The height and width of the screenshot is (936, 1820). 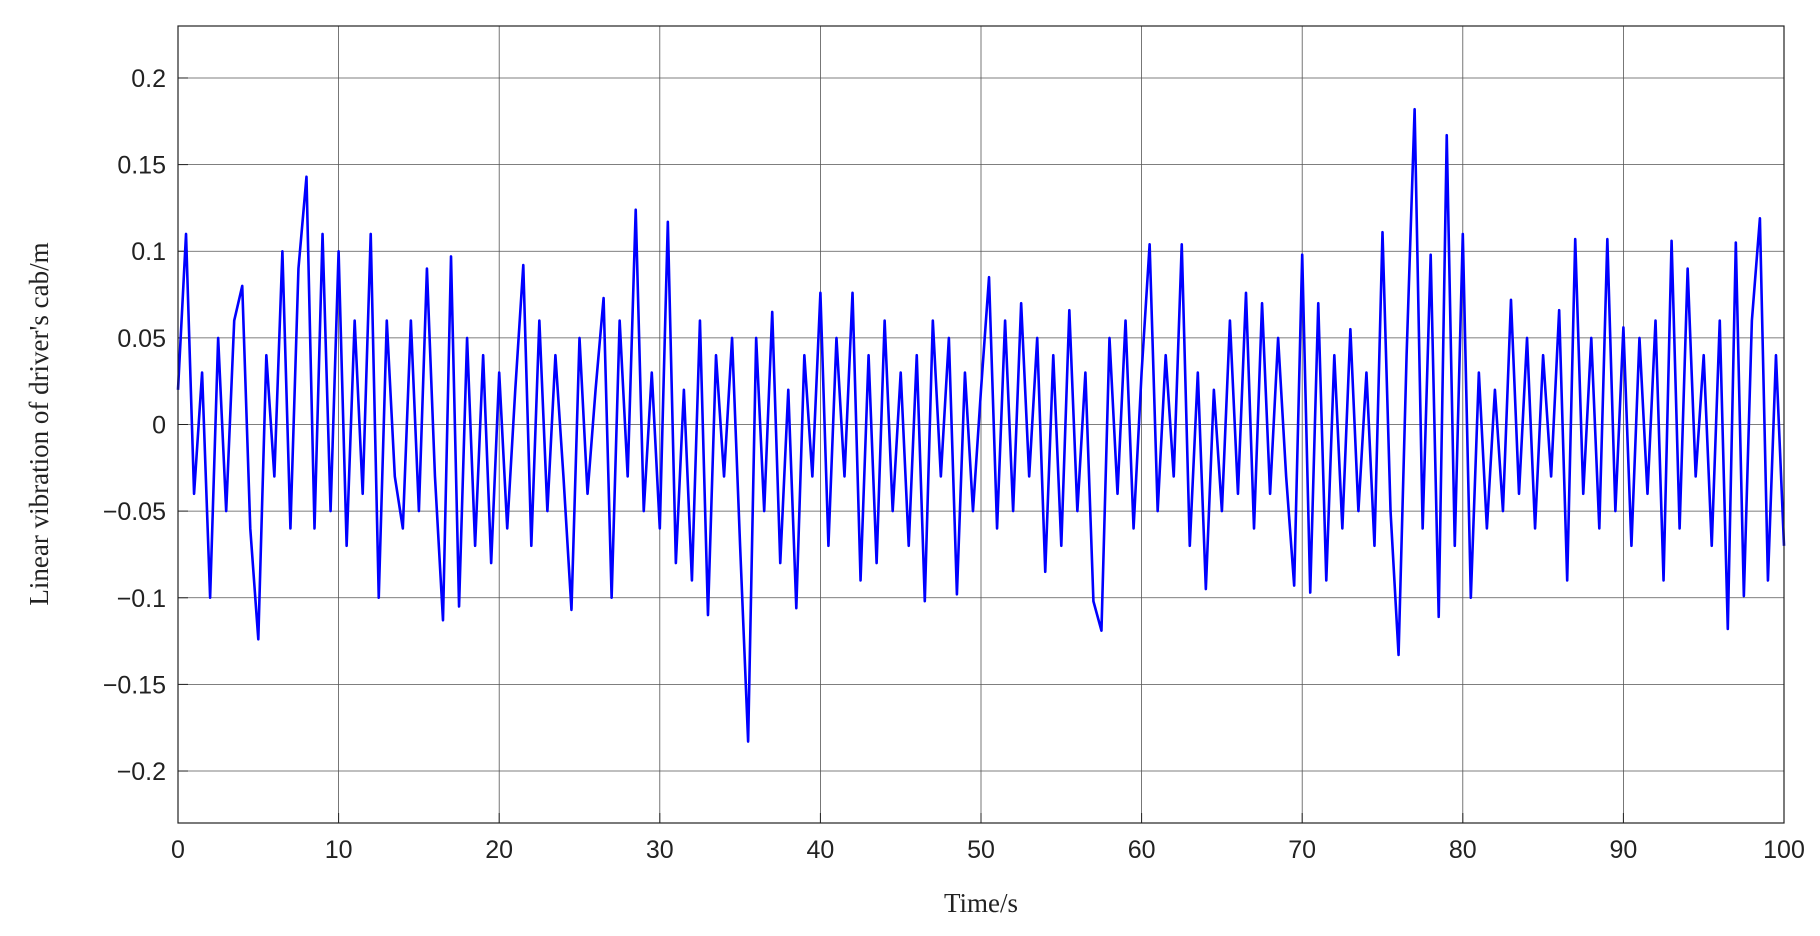 I want to click on x-tick-label: 60, so click(x=1142, y=850).